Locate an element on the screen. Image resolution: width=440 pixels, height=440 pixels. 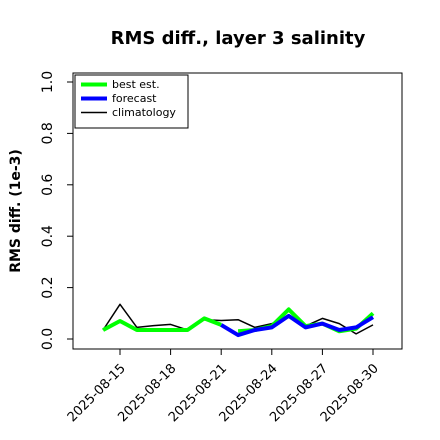
y-tick-label: 0.2 is located at coordinates (48, 287).